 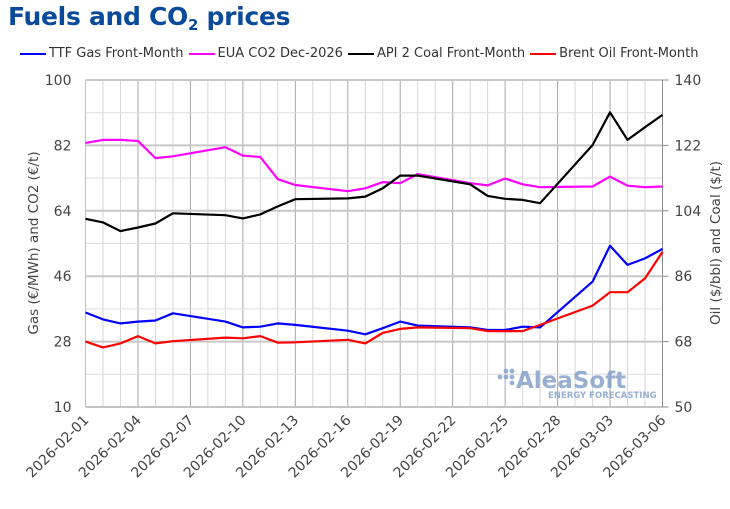 What do you see at coordinates (684, 343) in the screenshot?
I see `right-tick-label: 68` at bounding box center [684, 343].